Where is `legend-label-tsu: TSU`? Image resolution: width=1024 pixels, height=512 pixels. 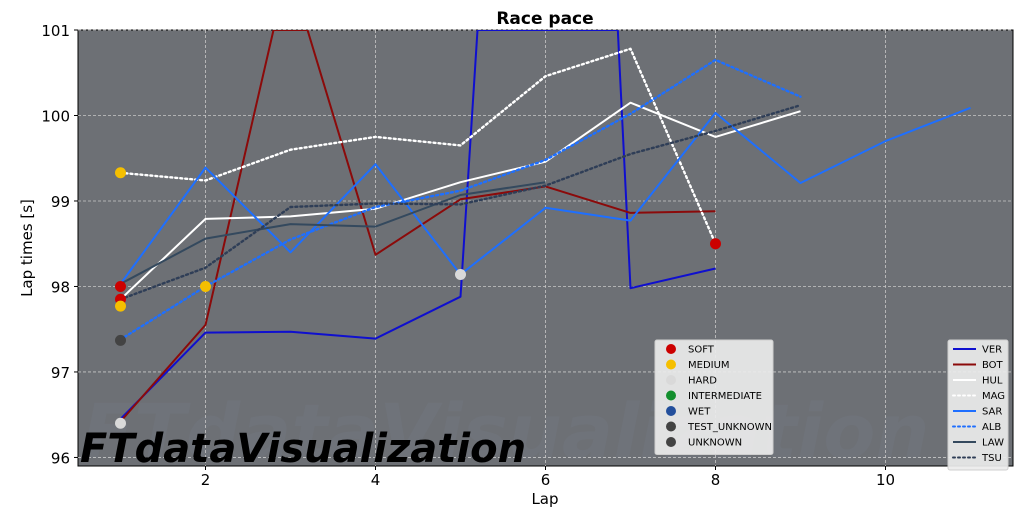
legend-label-tsu: TSU is located at coordinates (991, 458).